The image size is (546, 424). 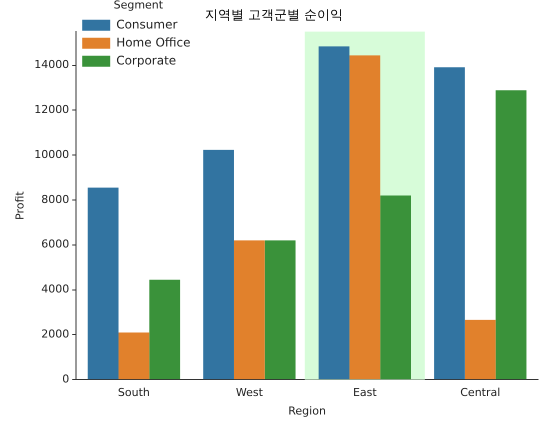 What do you see at coordinates (66, 379) in the screenshot?
I see `y-tick-label: 0` at bounding box center [66, 379].